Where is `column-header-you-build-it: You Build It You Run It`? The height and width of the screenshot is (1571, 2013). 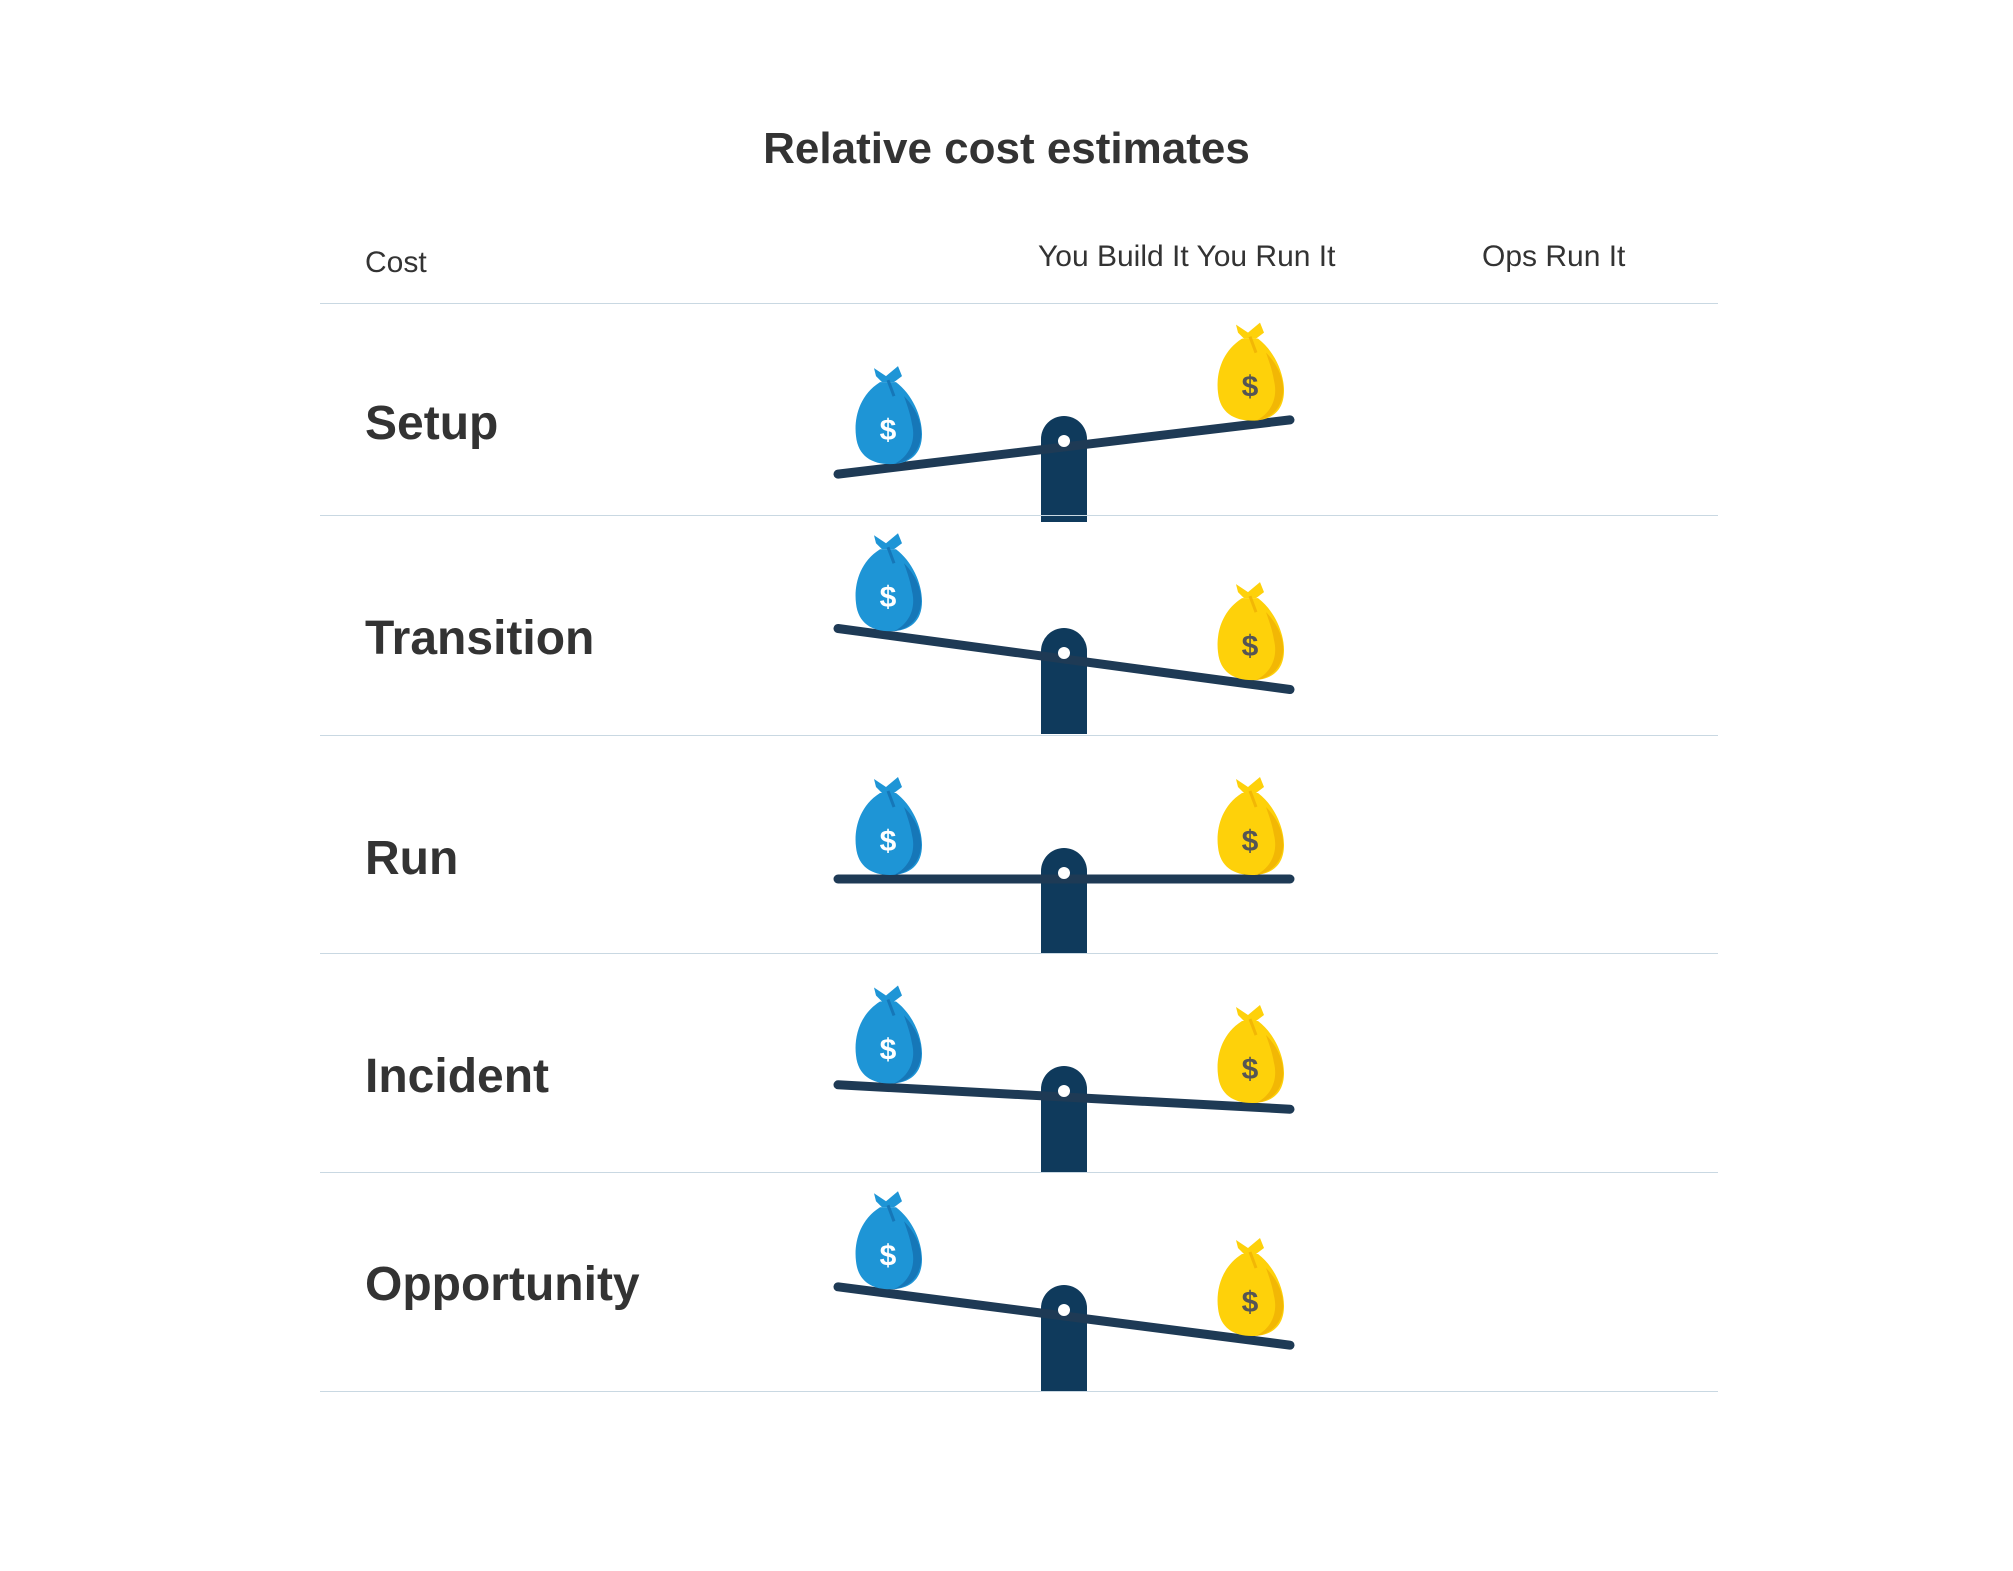
column-header-you-build-it: You Build It You Run It is located at coordinates (1187, 256).